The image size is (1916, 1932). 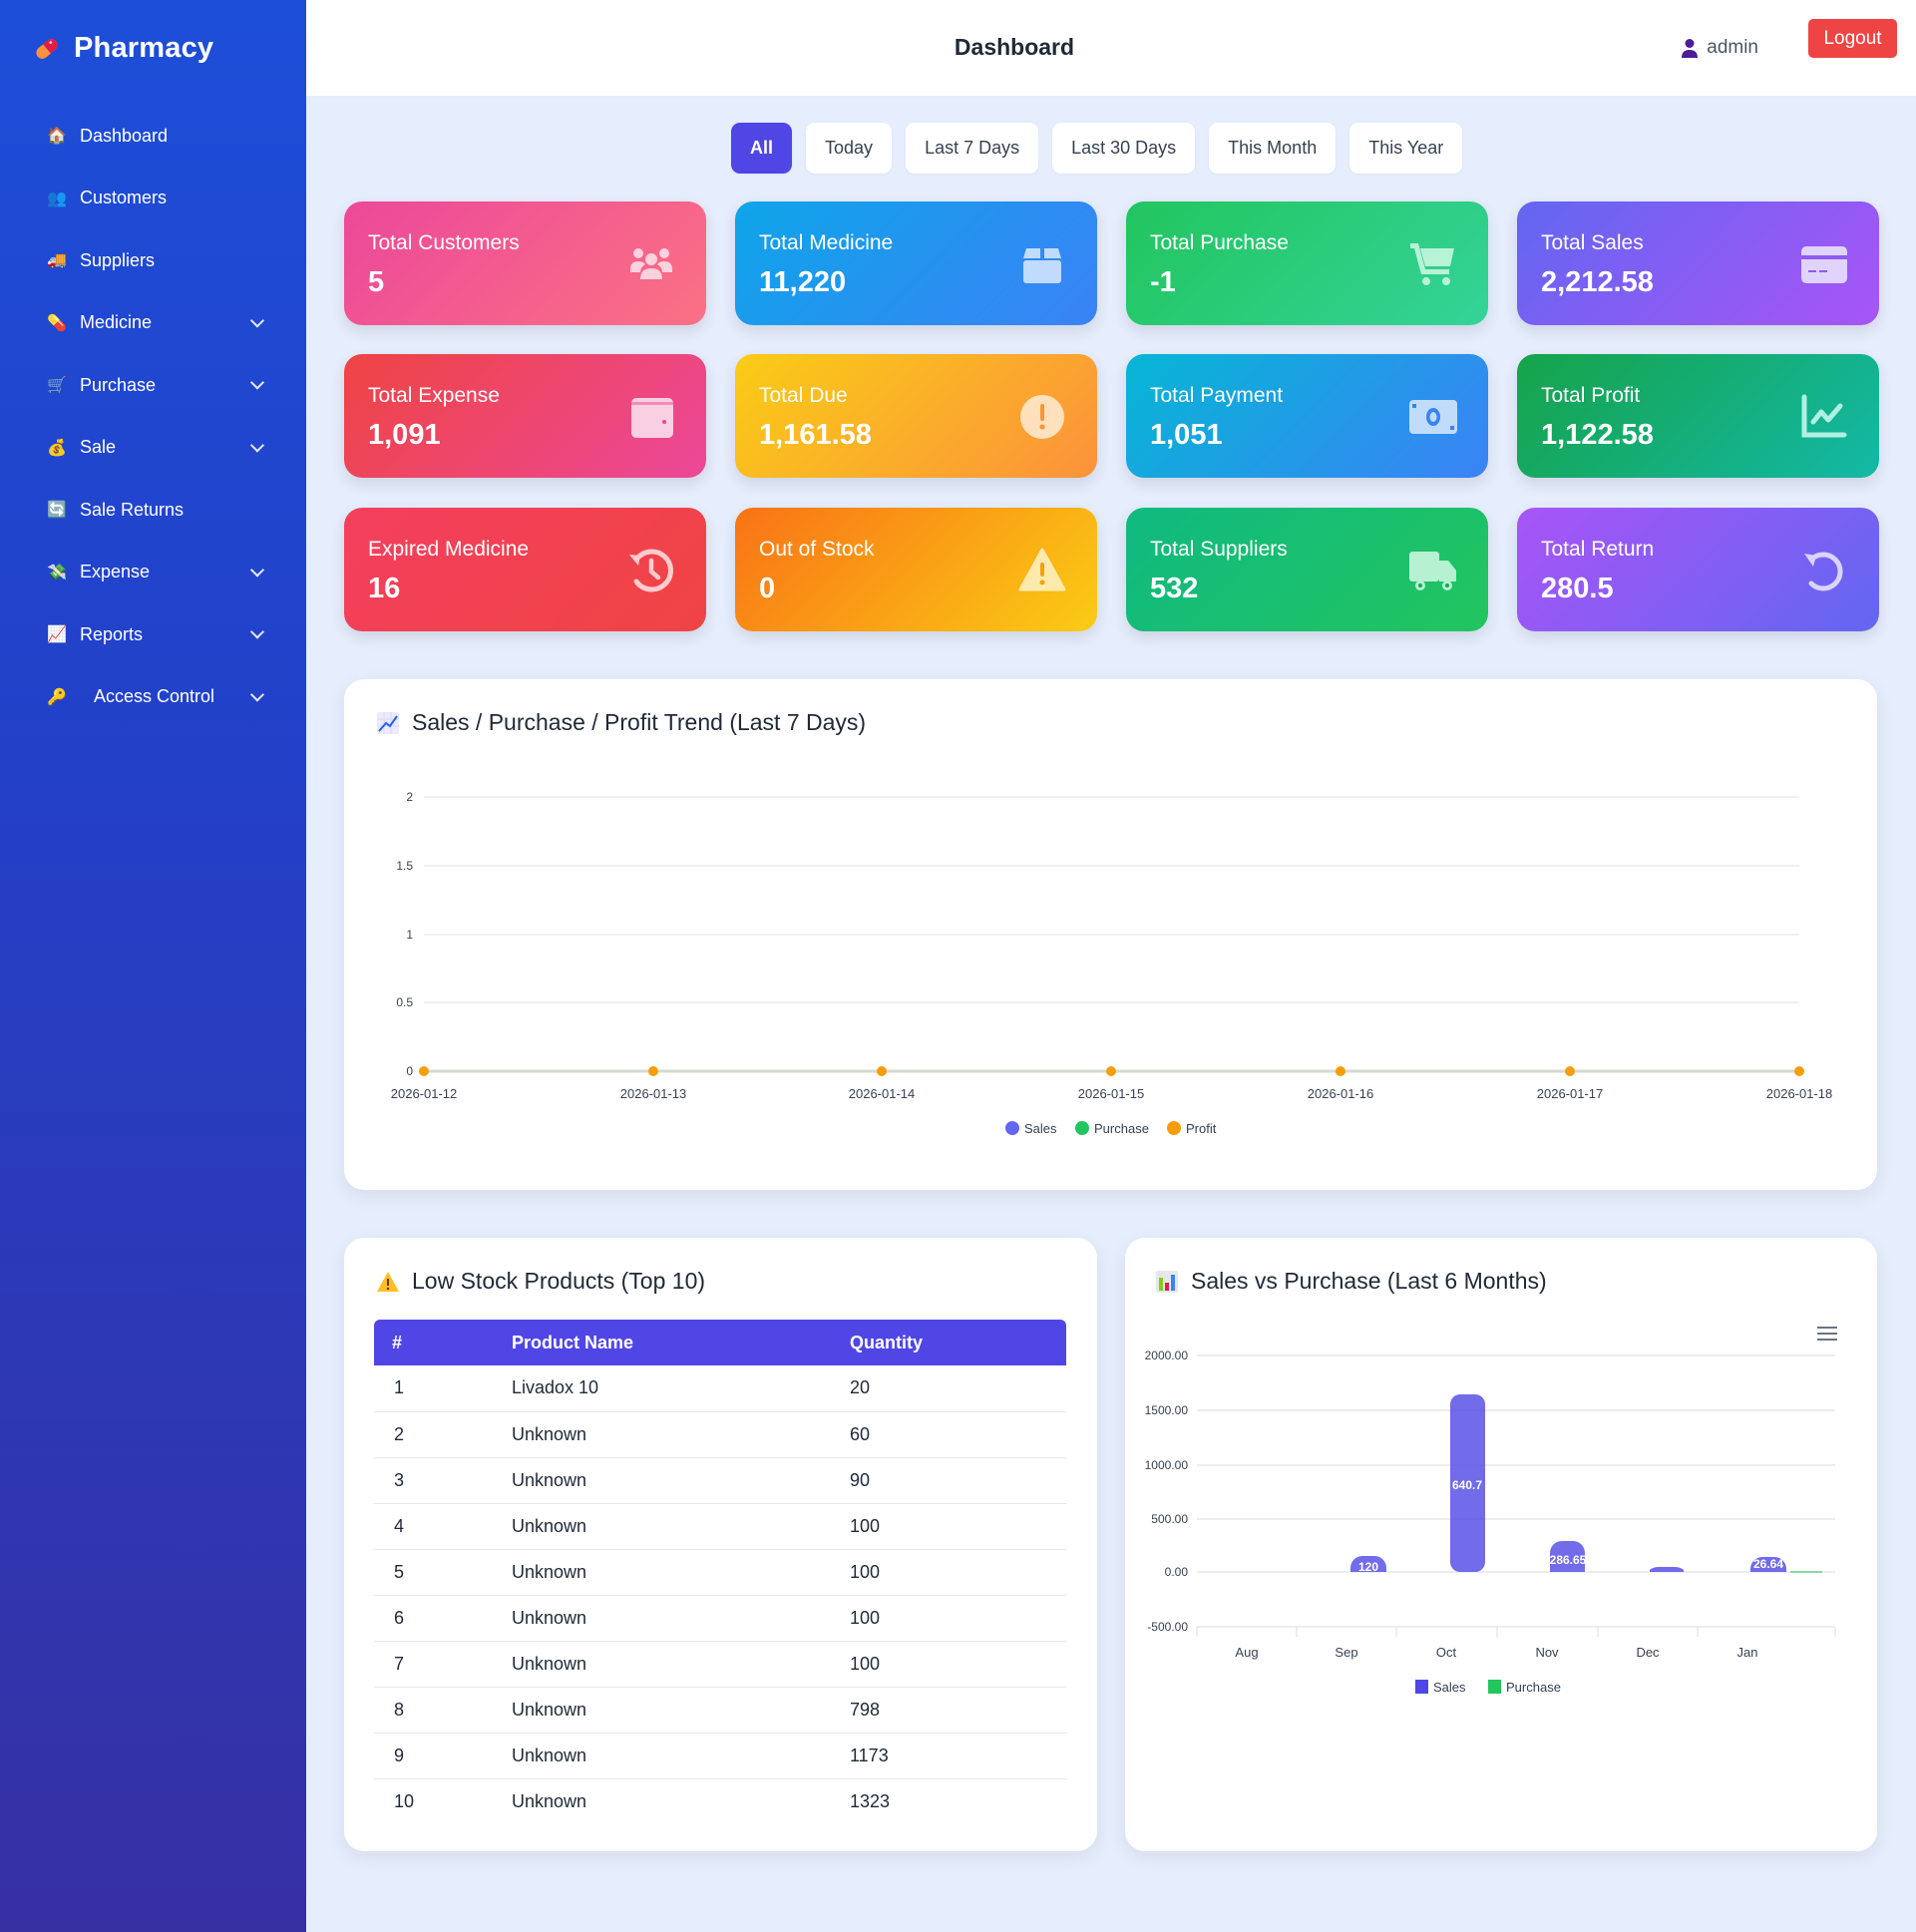 I want to click on sidebar-item-suppliers: 🚚 Suppliers, so click(x=153, y=261).